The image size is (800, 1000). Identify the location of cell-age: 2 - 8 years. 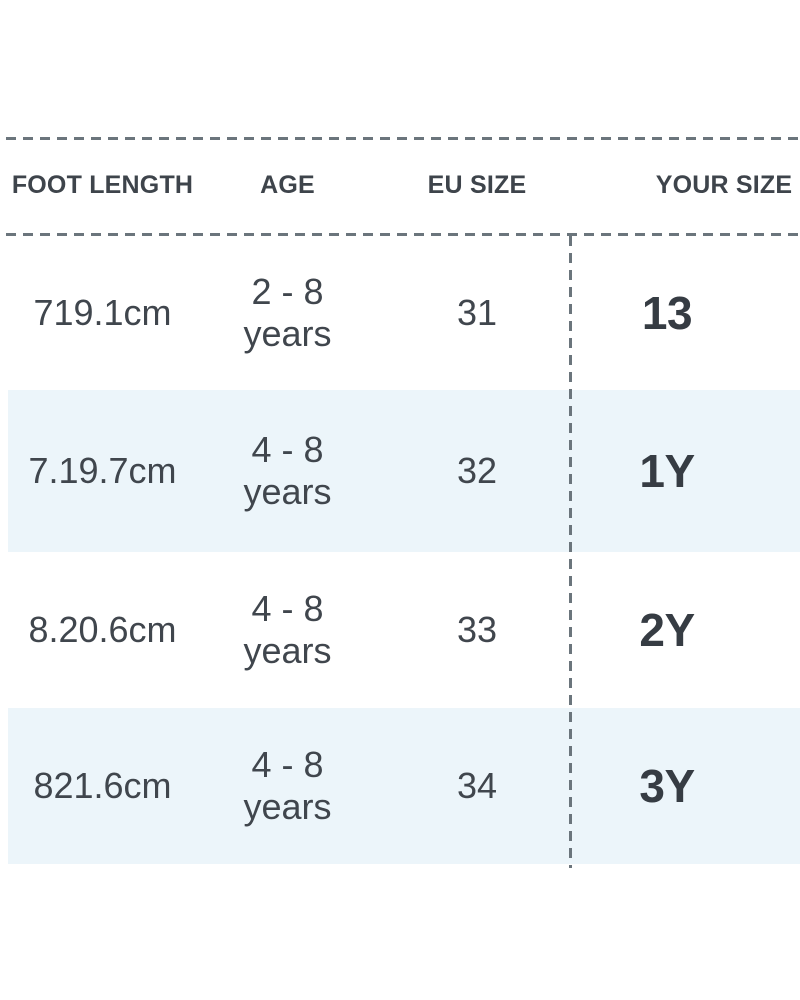
(287, 312).